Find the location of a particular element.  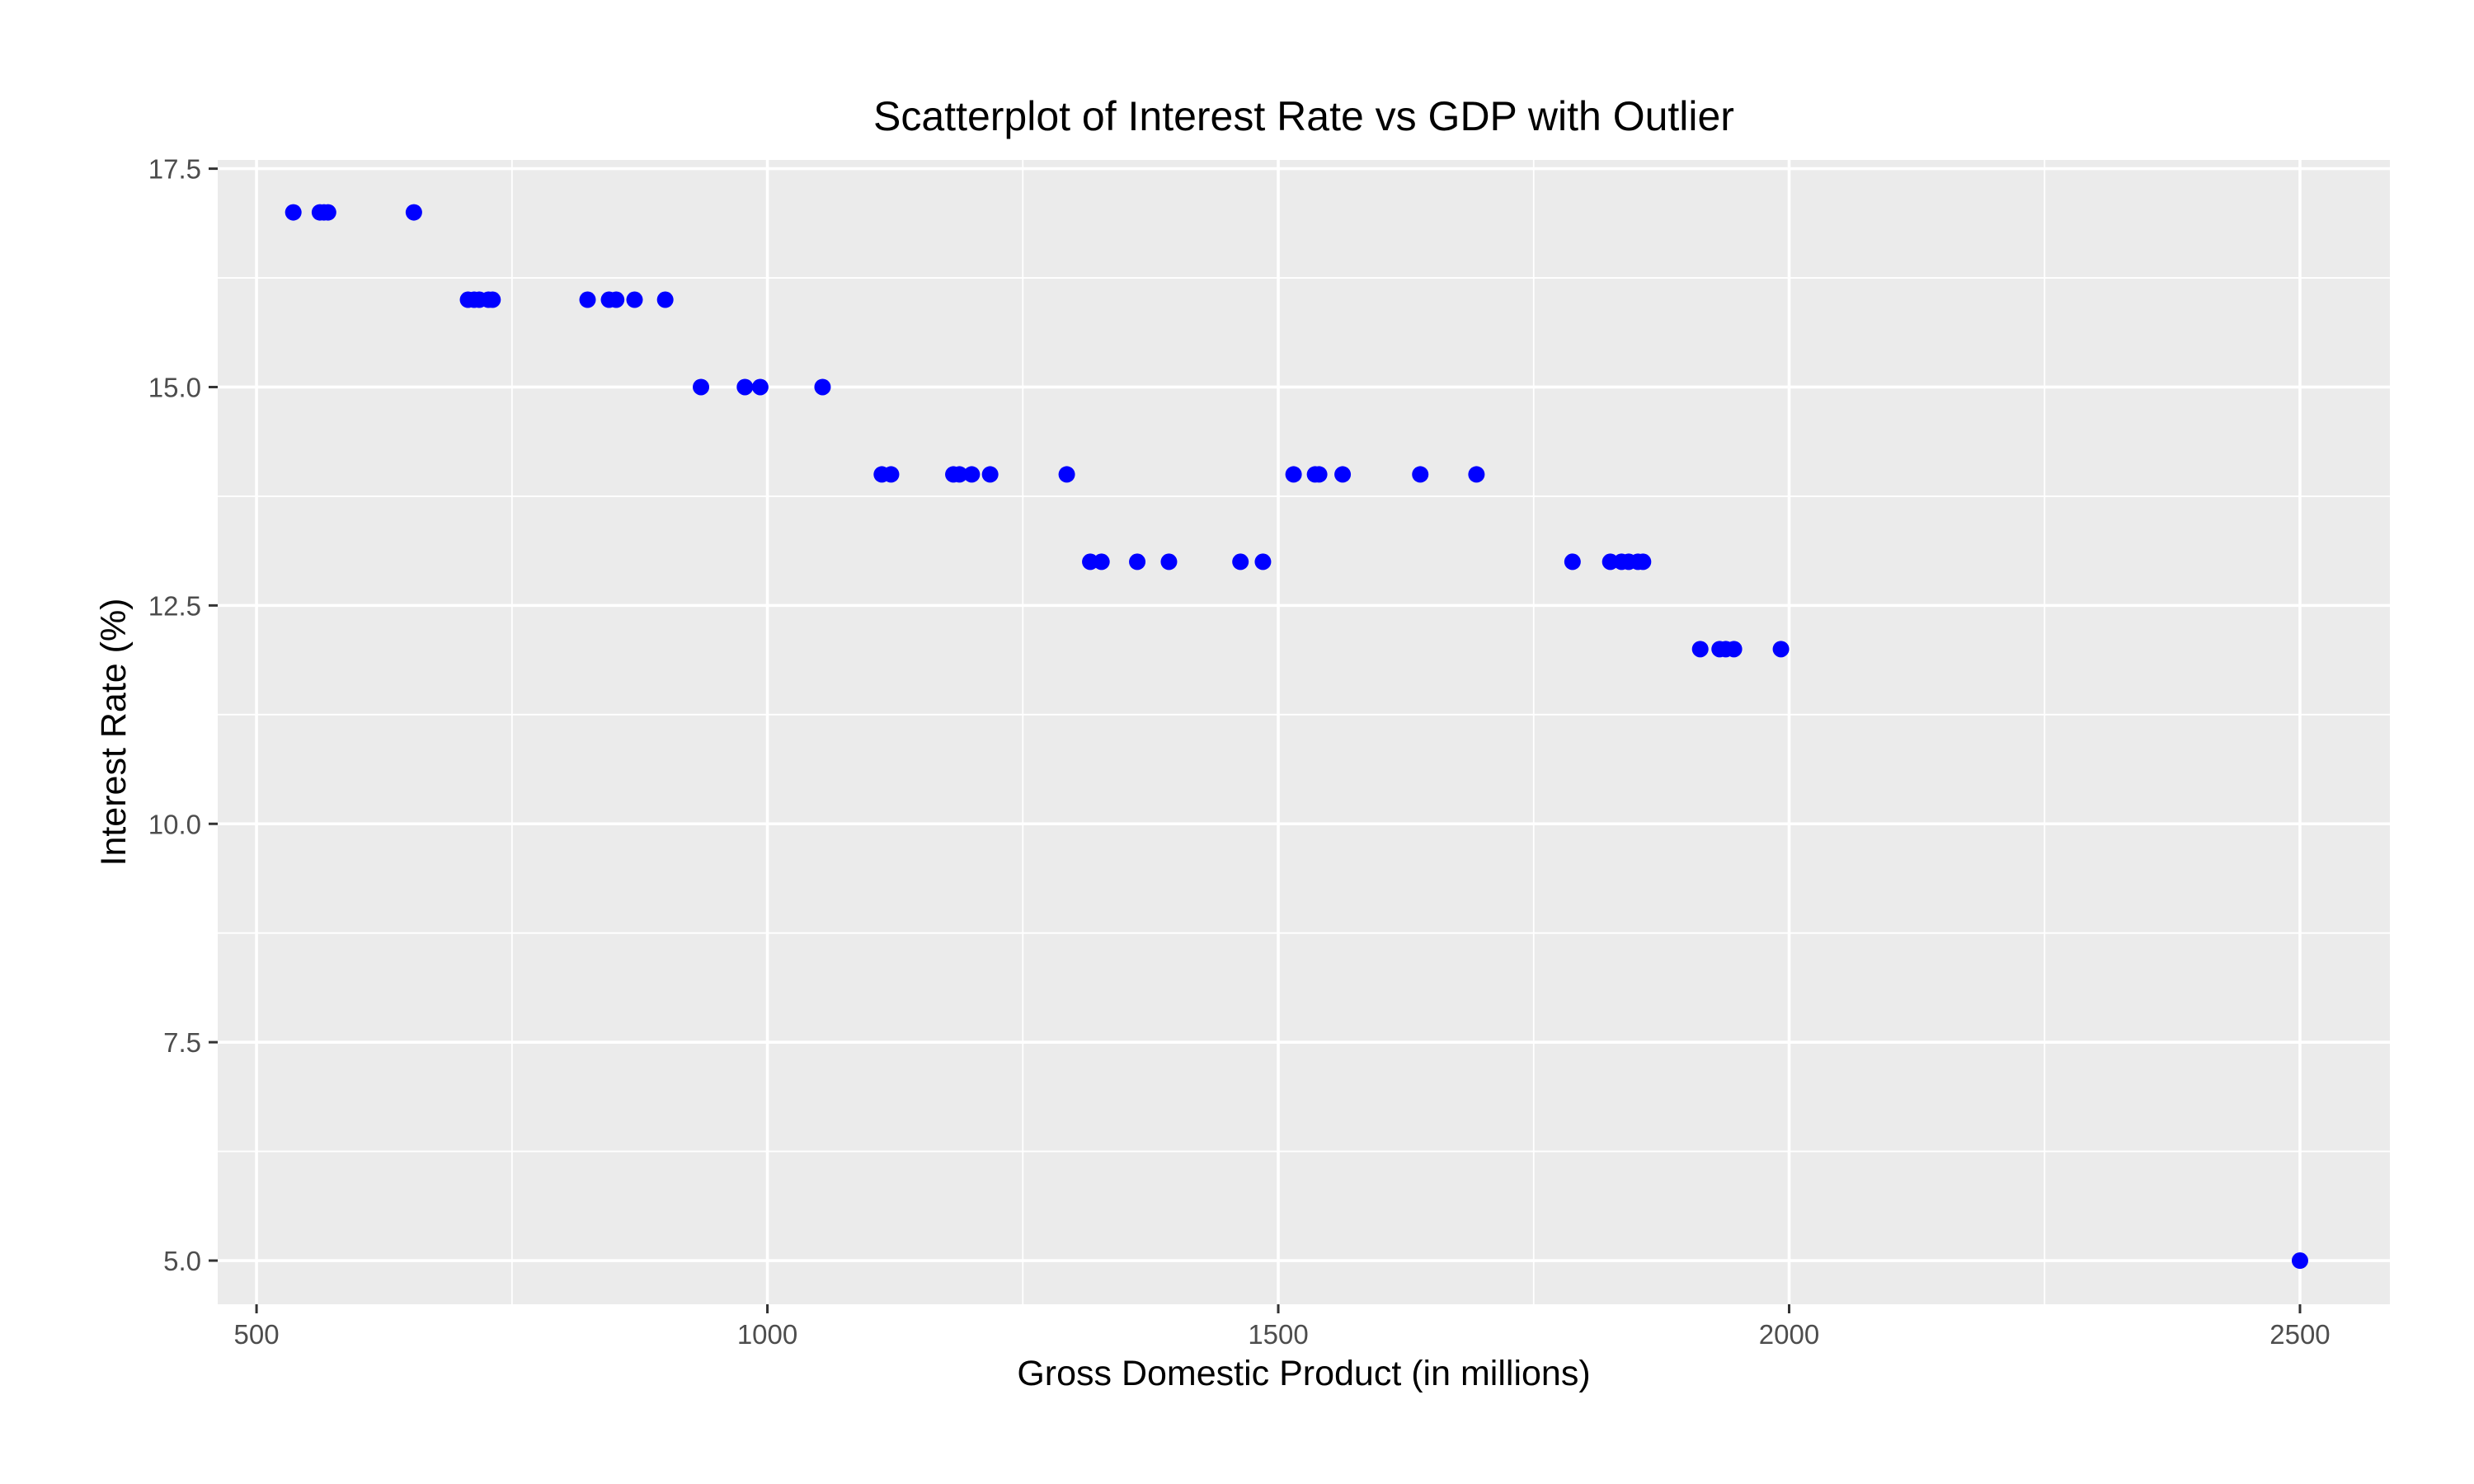

x-tick-label: 1500 is located at coordinates (1278, 1334).